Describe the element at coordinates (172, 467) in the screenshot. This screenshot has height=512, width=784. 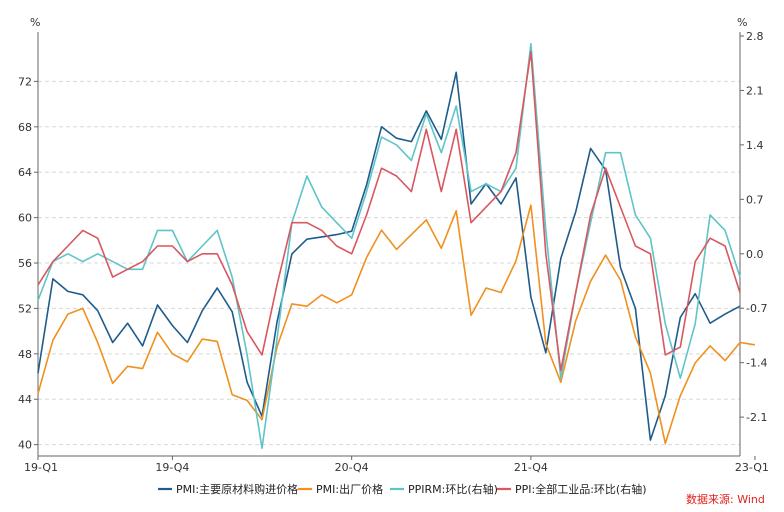
I see `x-tick-label: 19-Q4` at that location.